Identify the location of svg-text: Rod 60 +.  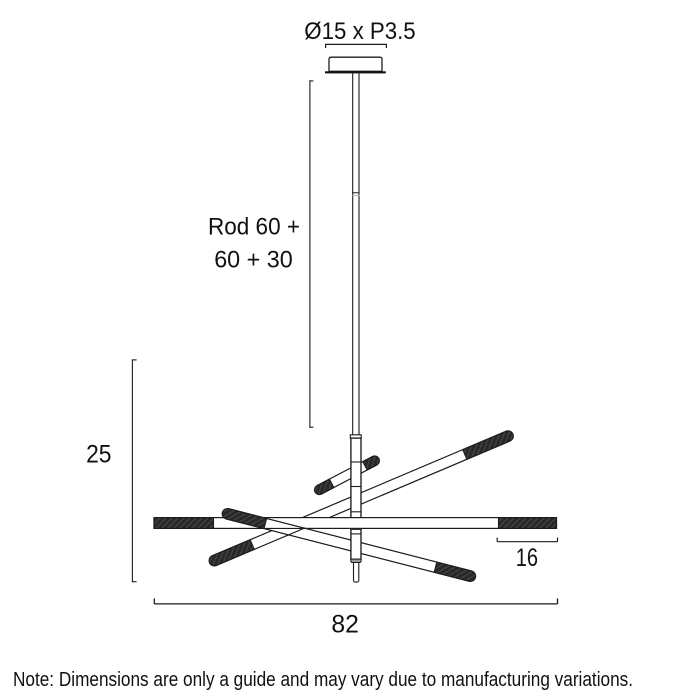
(254, 227).